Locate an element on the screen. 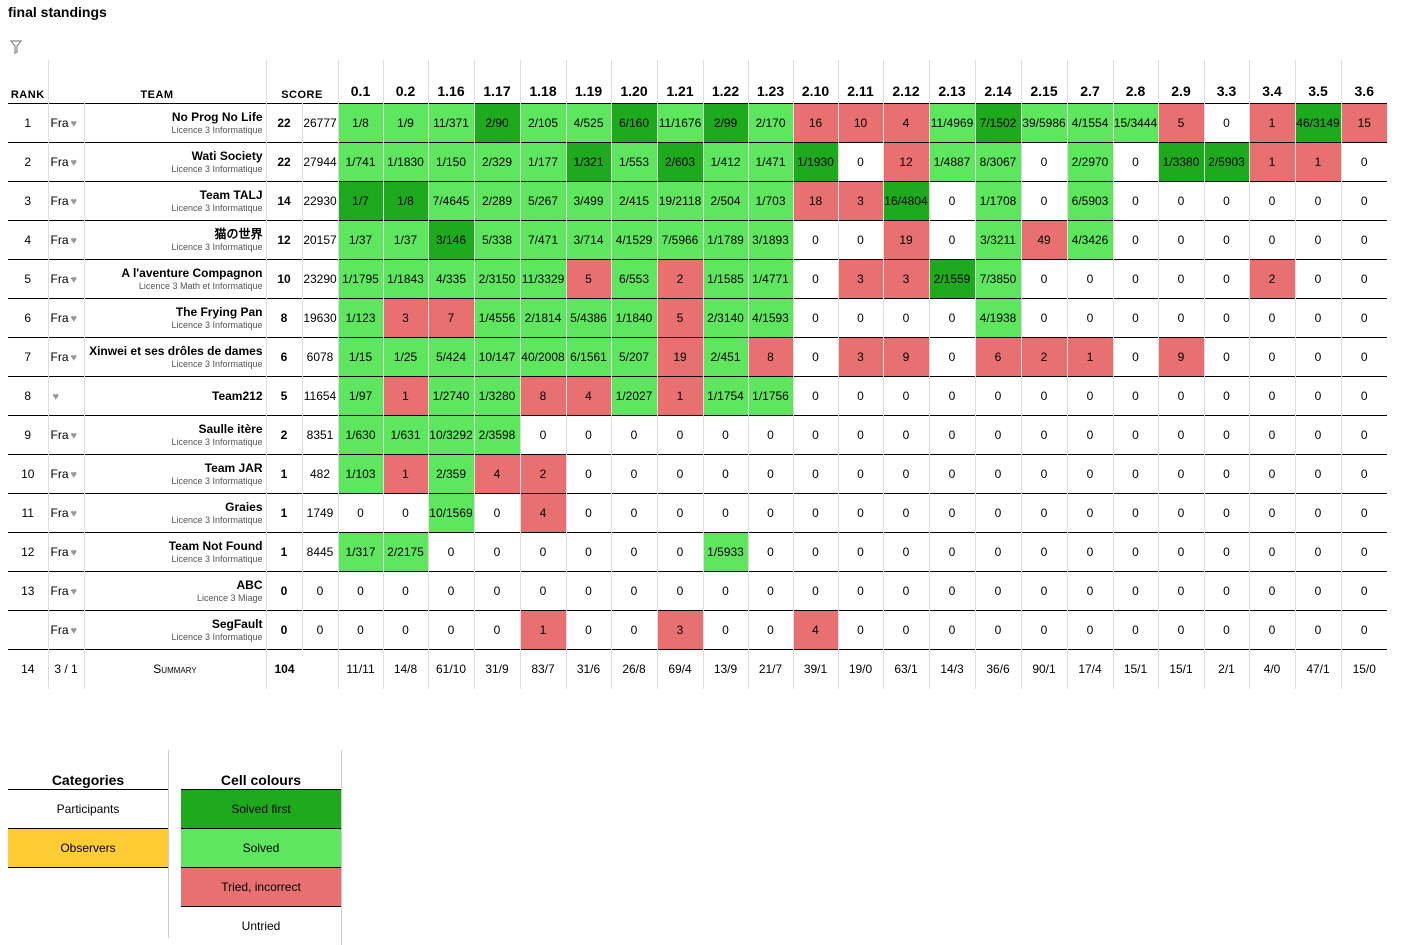 Image resolution: width=1402 pixels, height=945 pixels. problem-header: 1.23 is located at coordinates (770, 82).